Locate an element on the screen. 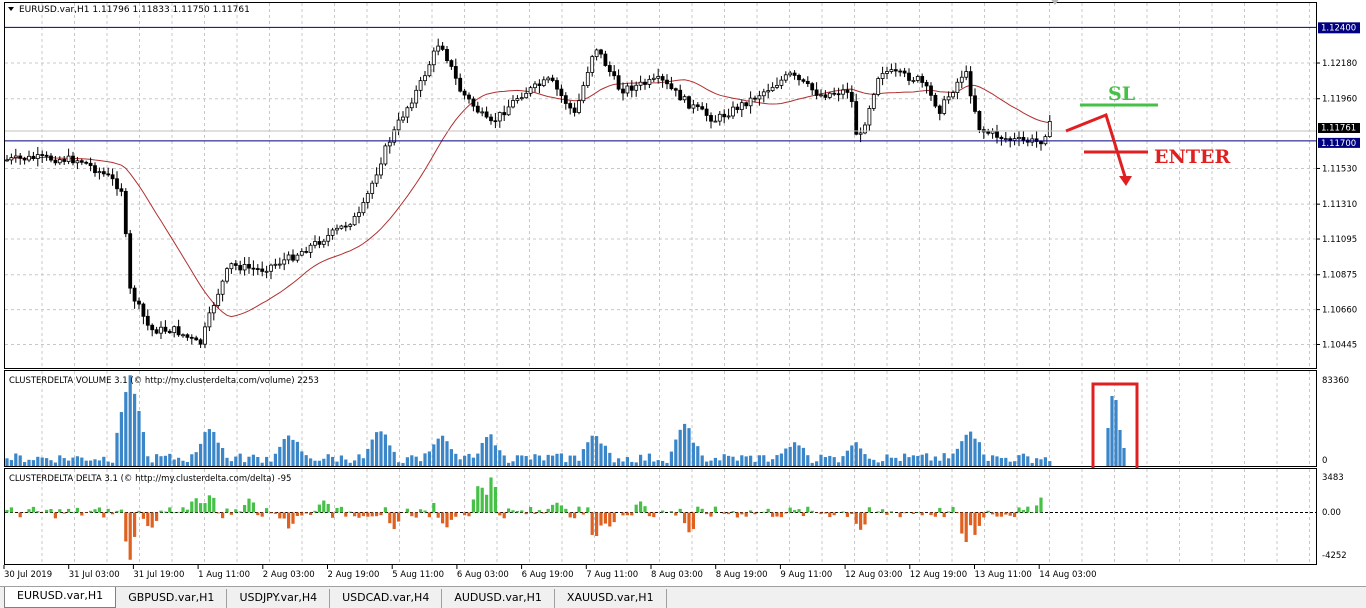 Image resolution: width=1366 pixels, height=608 pixels. tab-xauusd-h1: XAUUSD.var,H1 is located at coordinates (611, 598).